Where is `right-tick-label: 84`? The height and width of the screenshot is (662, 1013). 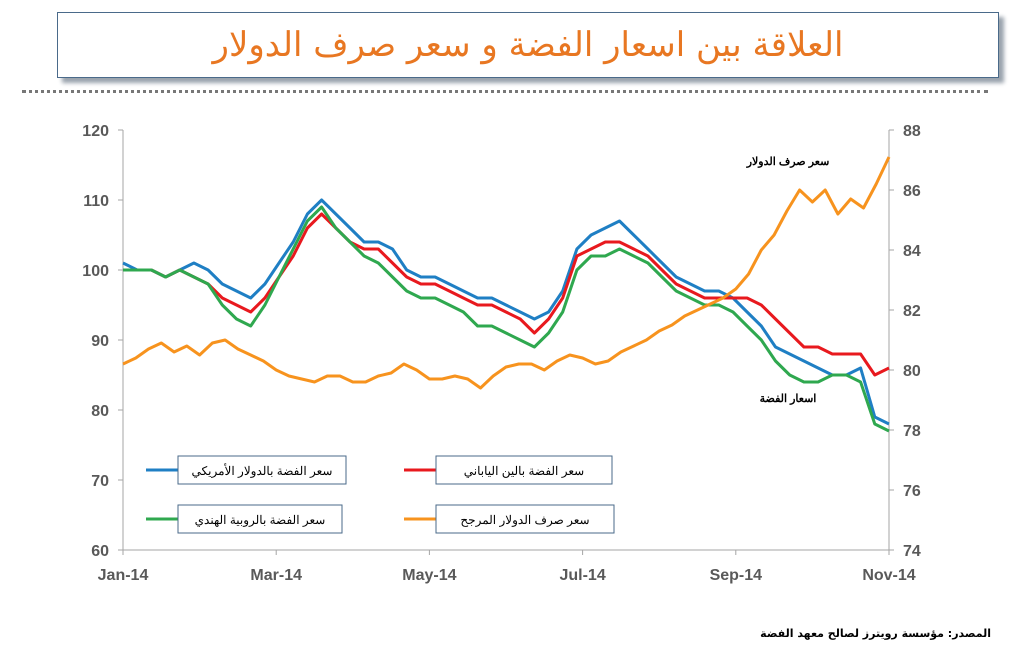 right-tick-label: 84 is located at coordinates (912, 251).